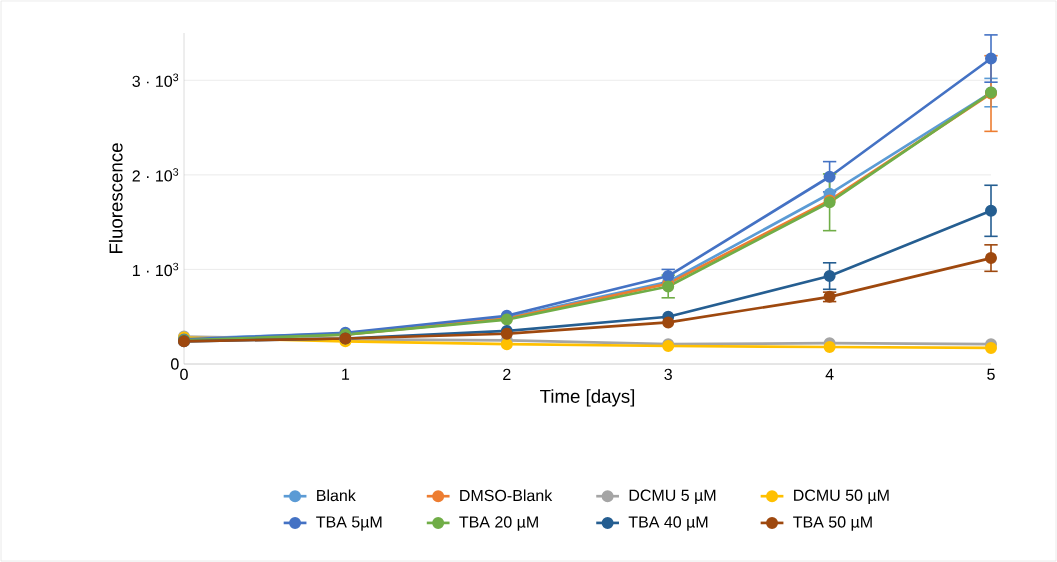  What do you see at coordinates (184, 374) in the screenshot?
I see `x-tick-label: 0` at bounding box center [184, 374].